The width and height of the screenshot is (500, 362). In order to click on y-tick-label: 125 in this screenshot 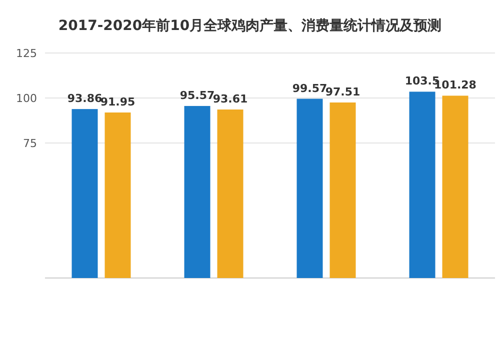, I will do `click(26, 53)`.